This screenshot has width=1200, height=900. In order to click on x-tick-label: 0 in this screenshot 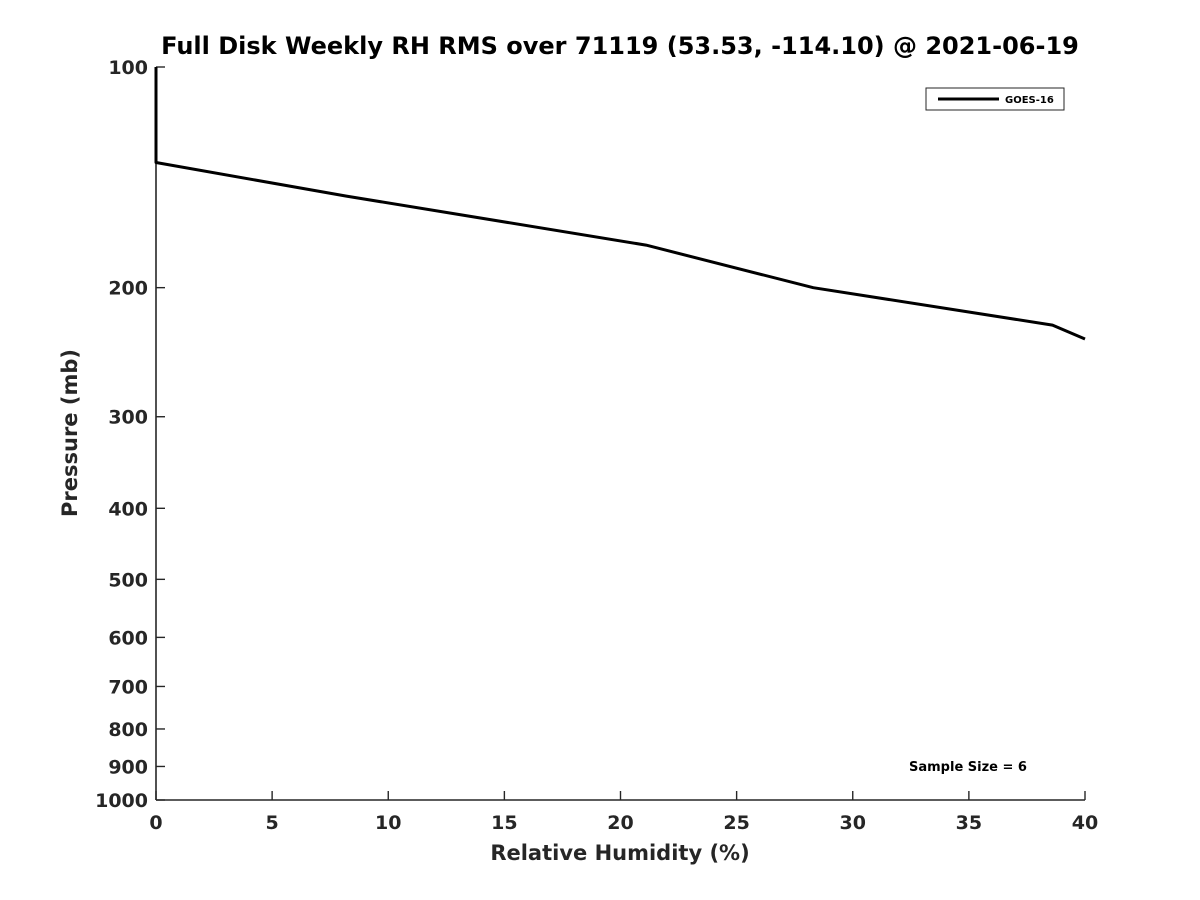, I will do `click(155, 823)`.